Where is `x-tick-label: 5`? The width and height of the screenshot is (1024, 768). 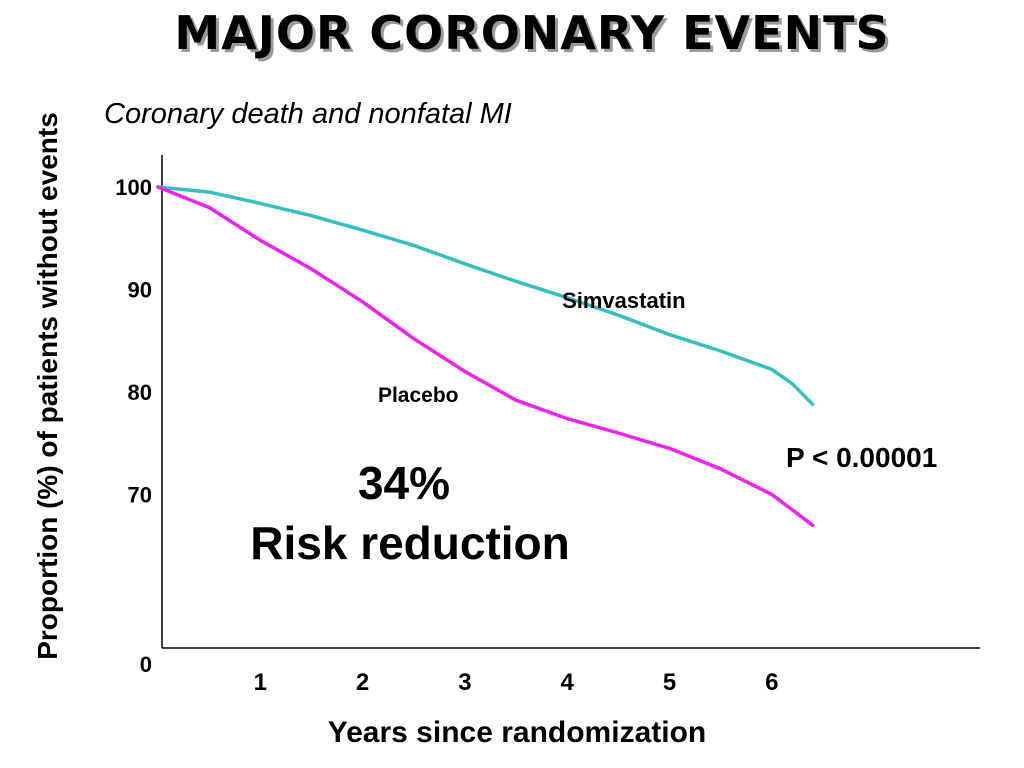 x-tick-label: 5 is located at coordinates (669, 682).